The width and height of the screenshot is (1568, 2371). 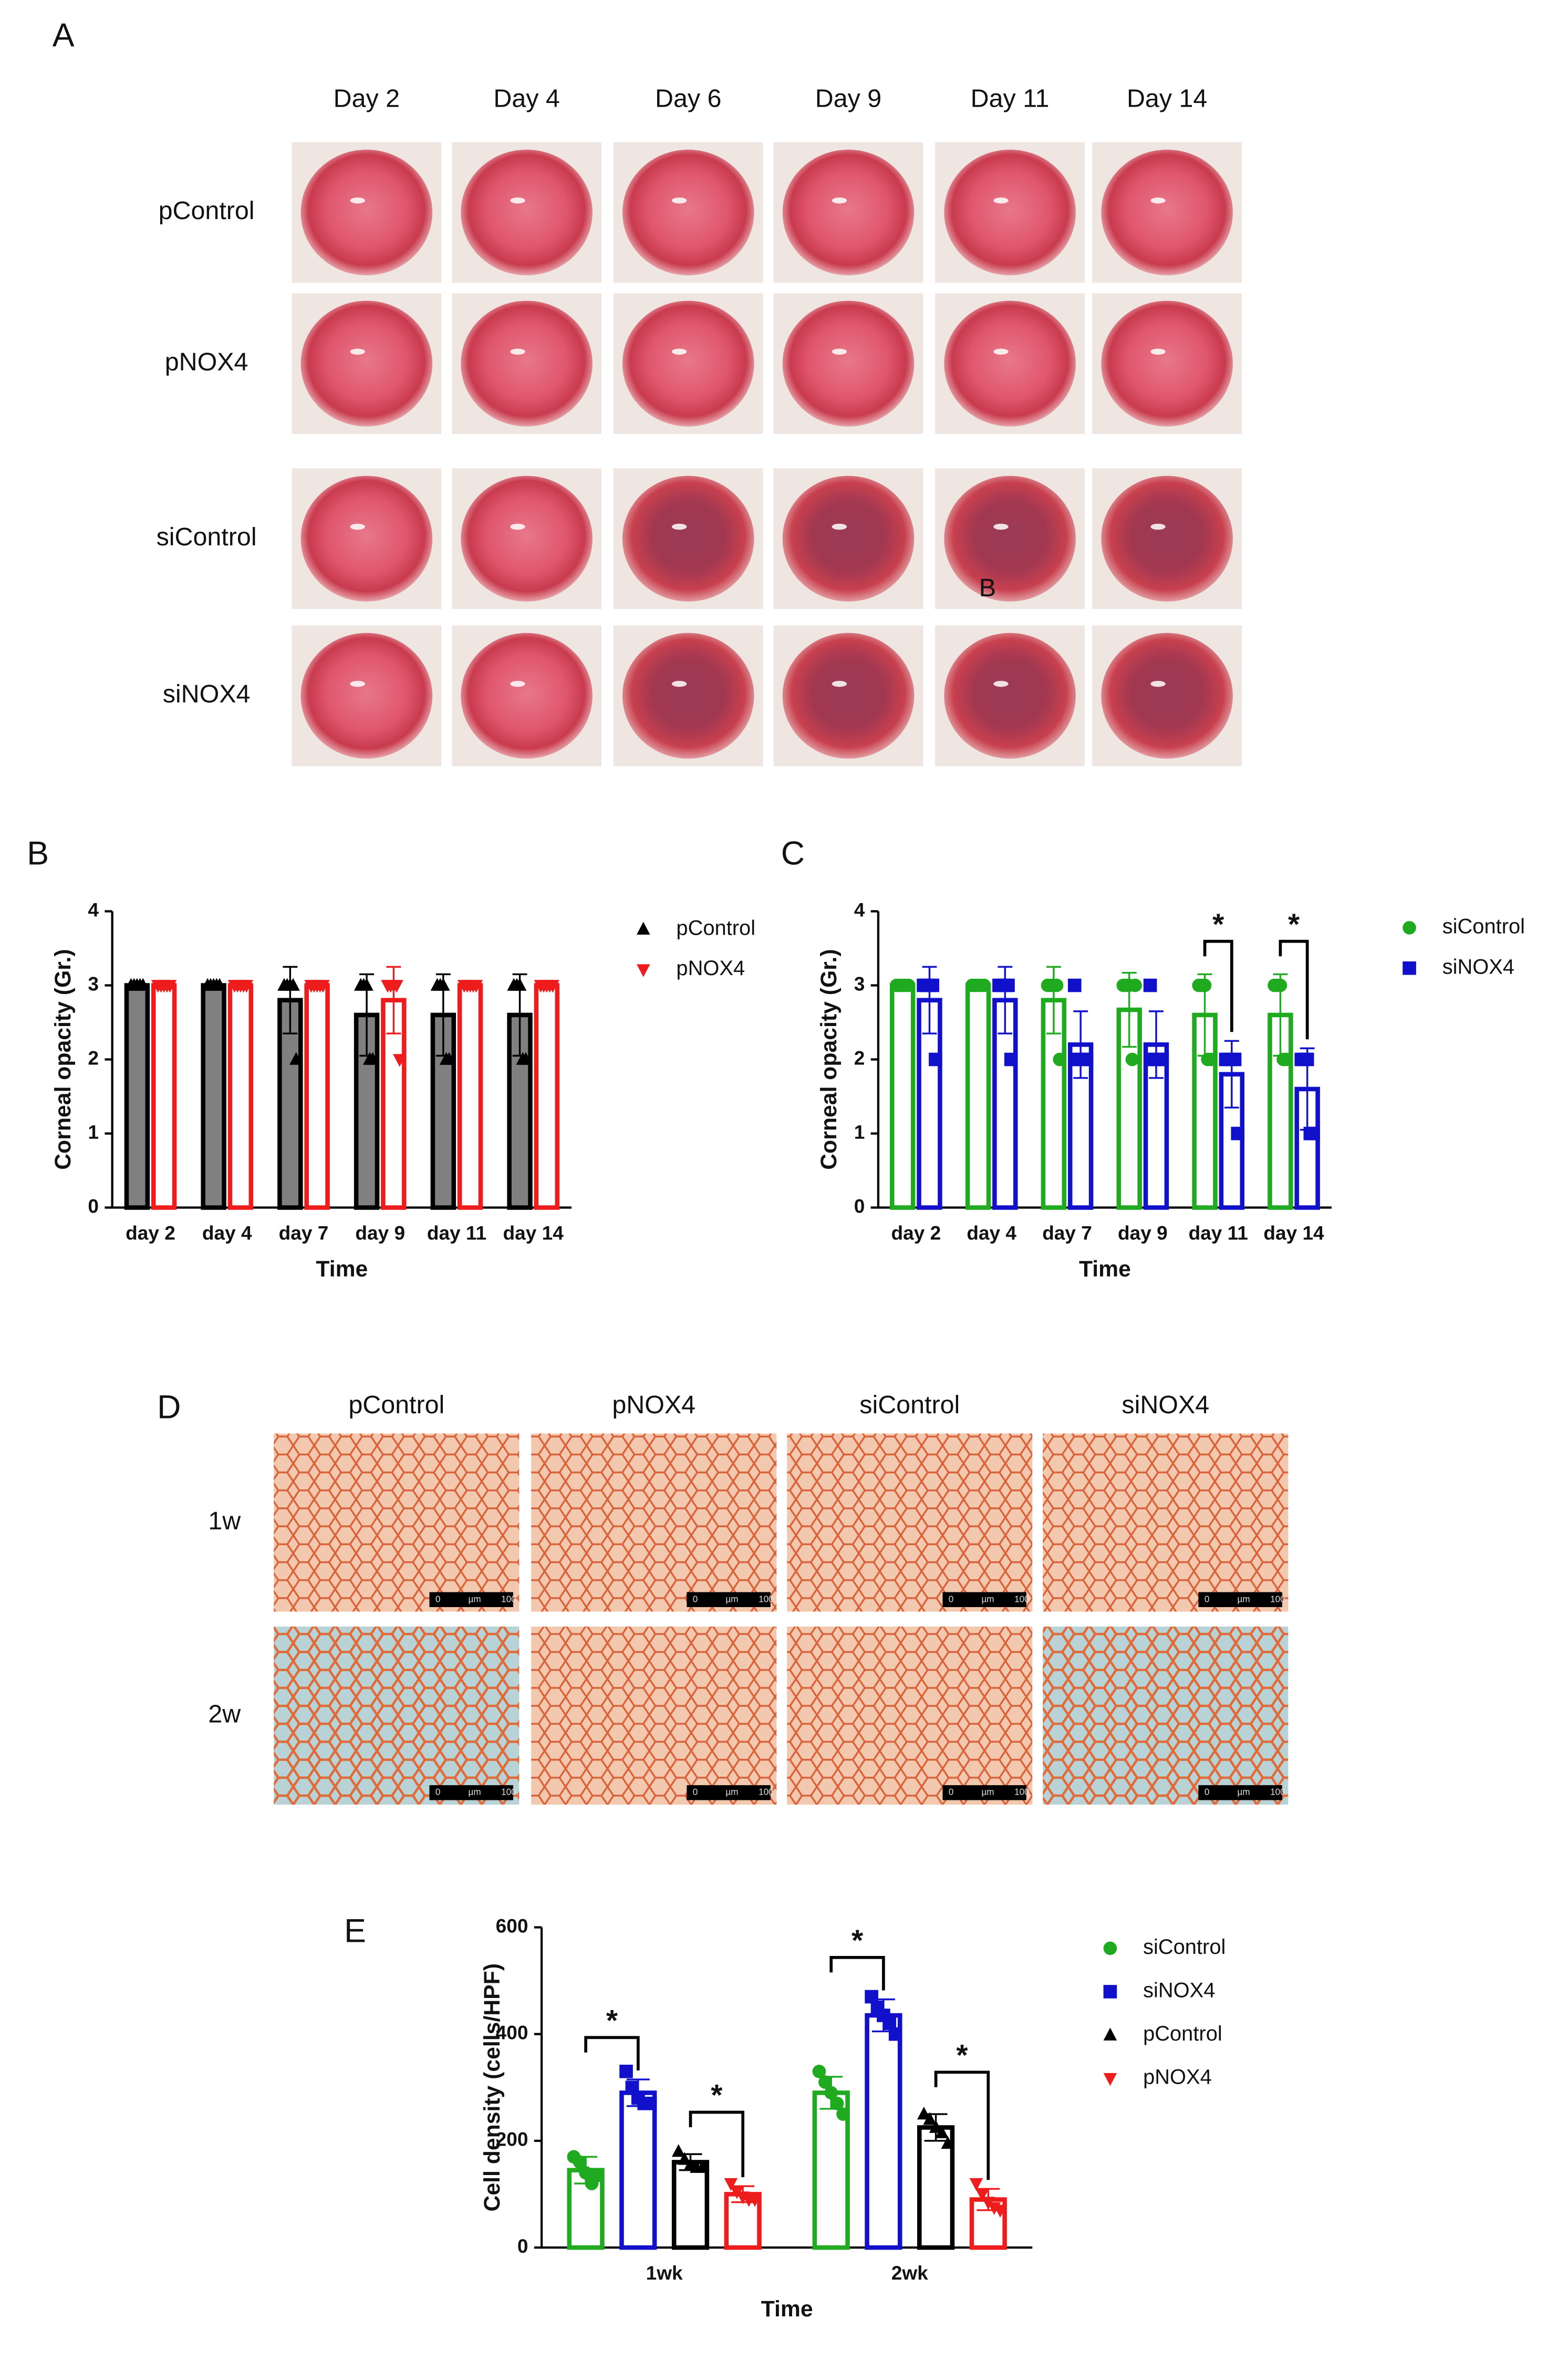 What do you see at coordinates (1010, 99) in the screenshot?
I see `column-header: Day 11` at bounding box center [1010, 99].